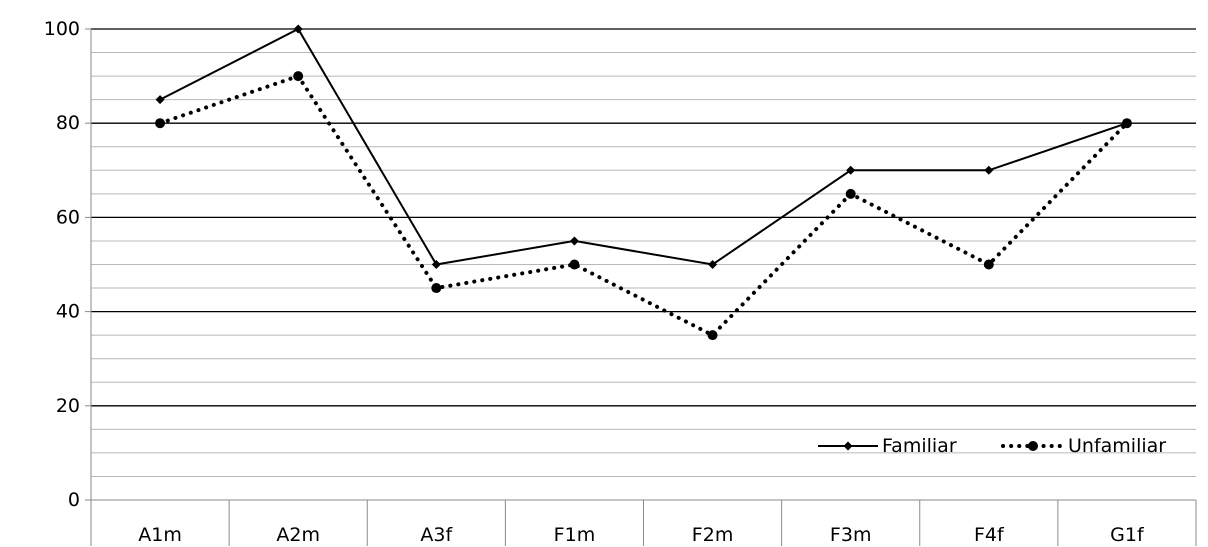 The width and height of the screenshot is (1208, 547). Describe the element at coordinates (298, 535) in the screenshot. I see `x-tick-label: A2m` at that location.